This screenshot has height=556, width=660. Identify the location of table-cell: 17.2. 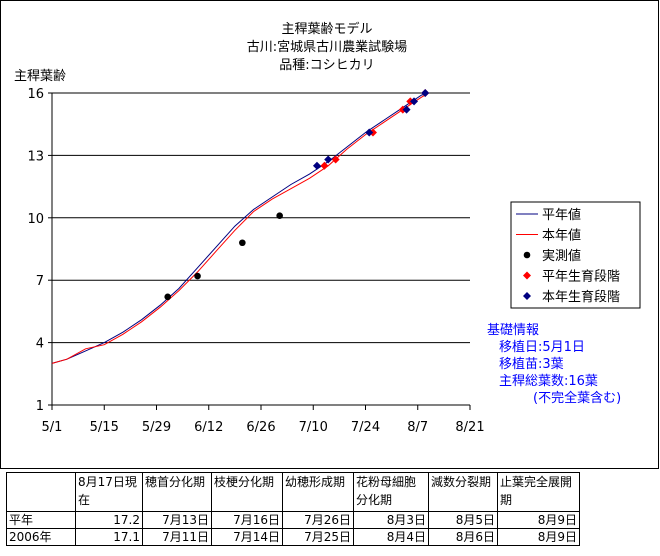
(109, 520).